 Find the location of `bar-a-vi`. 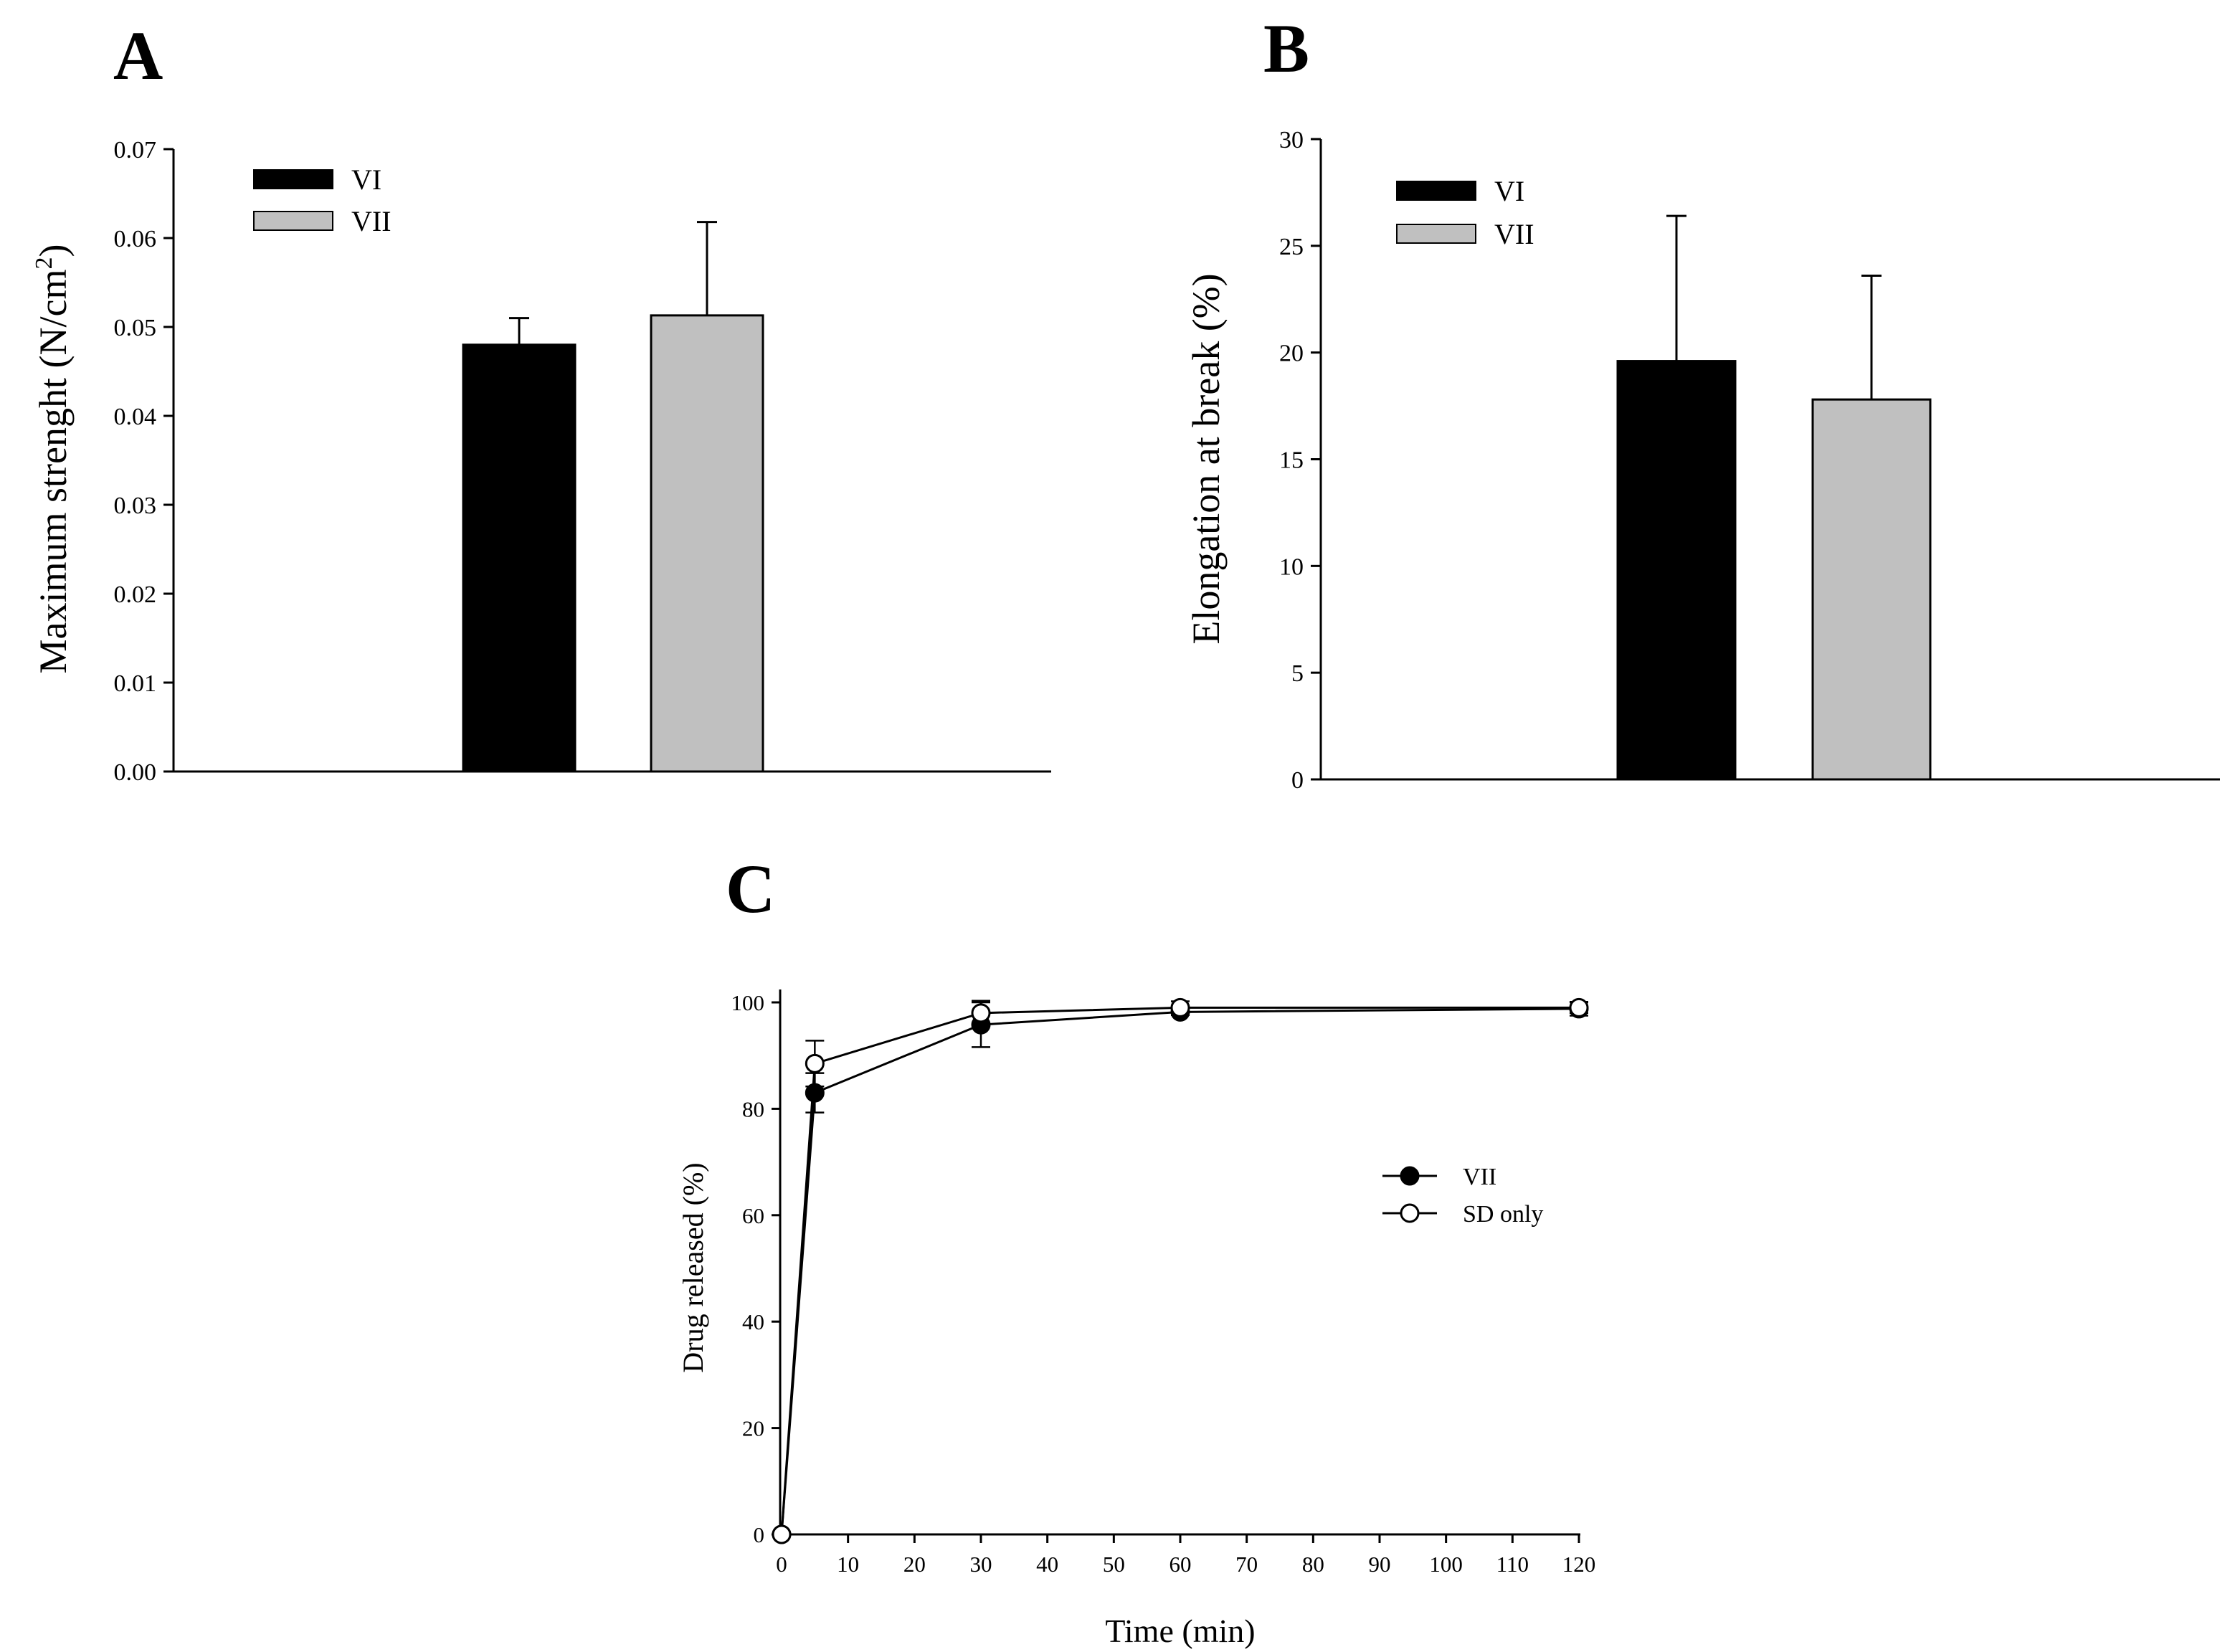

bar-a-vi is located at coordinates (519, 558).